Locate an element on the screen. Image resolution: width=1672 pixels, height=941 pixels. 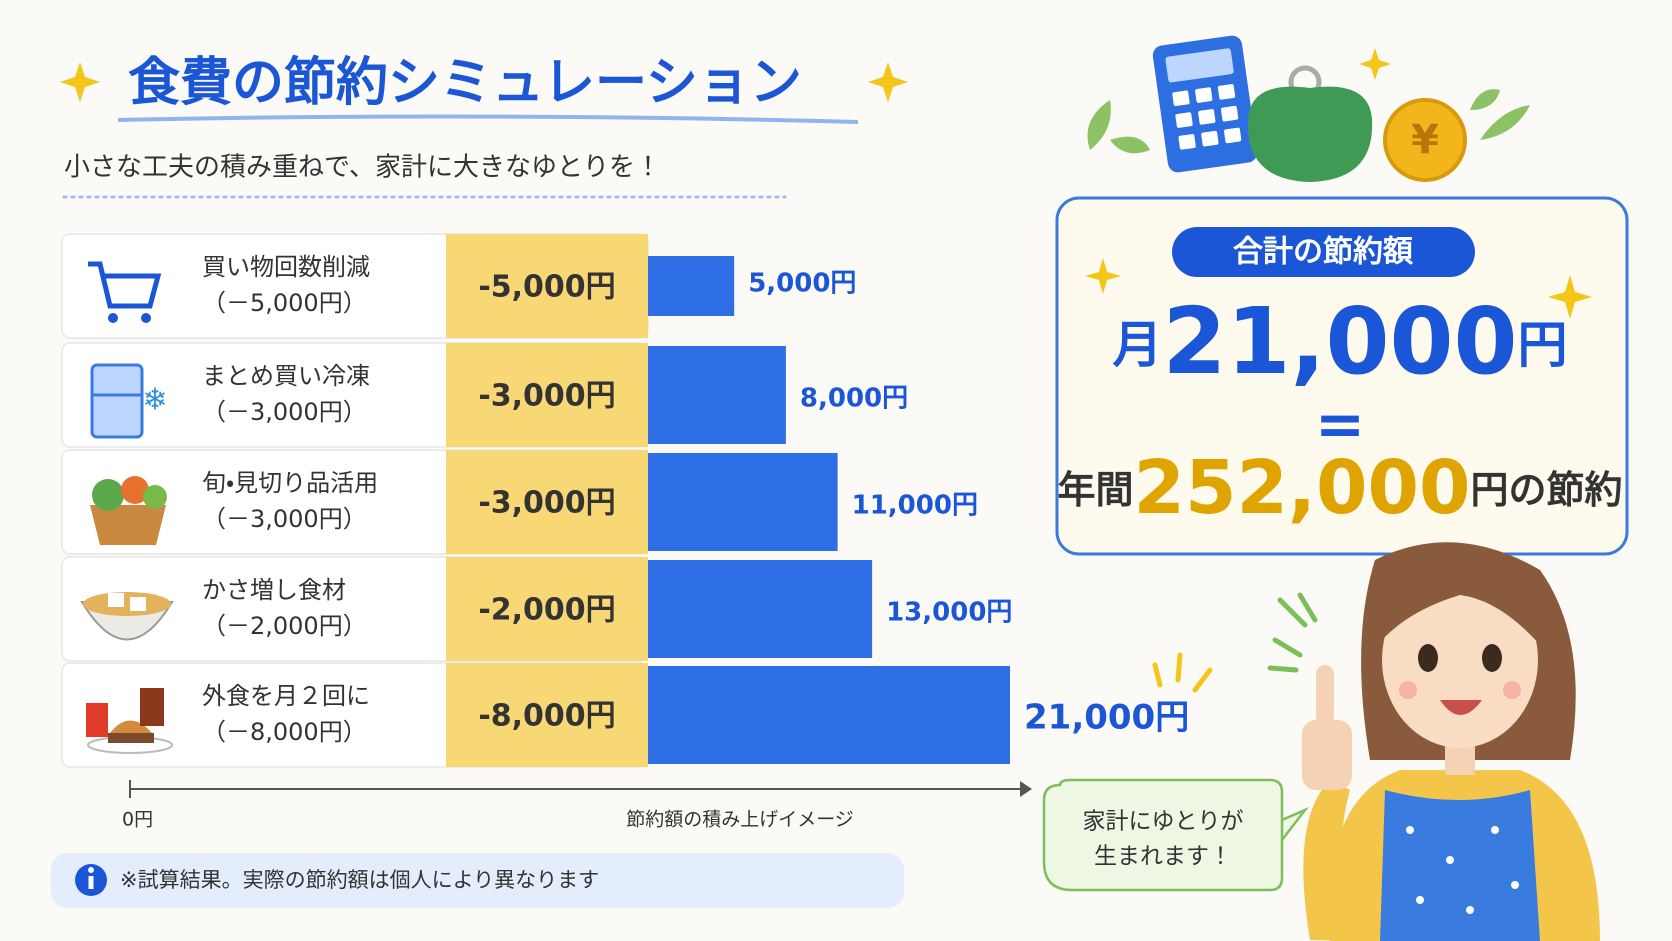
yearly-total: 年間252,000円の節約 is located at coordinates (1339, 488).